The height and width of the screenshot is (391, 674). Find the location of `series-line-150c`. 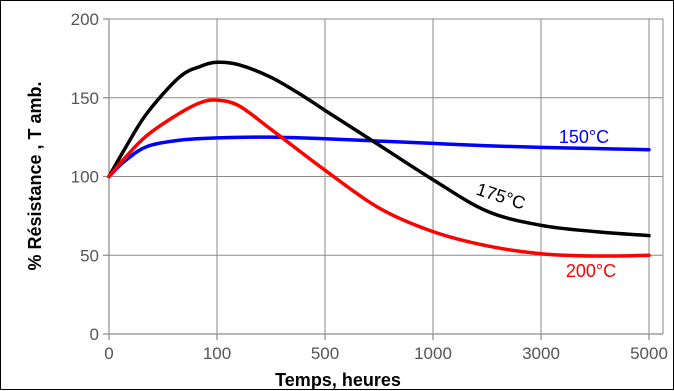

series-line-150c is located at coordinates (379, 157).